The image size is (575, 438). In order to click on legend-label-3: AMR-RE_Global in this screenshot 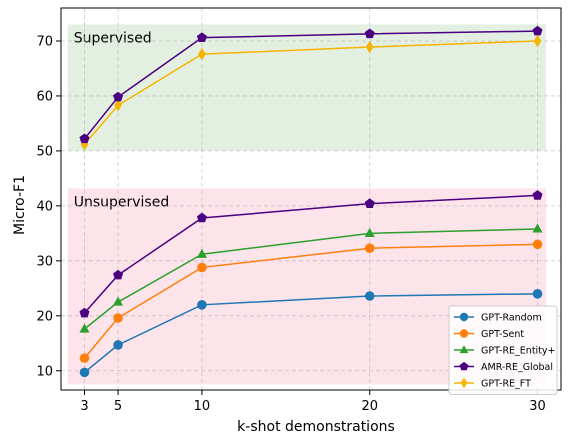, I will do `click(517, 367)`.